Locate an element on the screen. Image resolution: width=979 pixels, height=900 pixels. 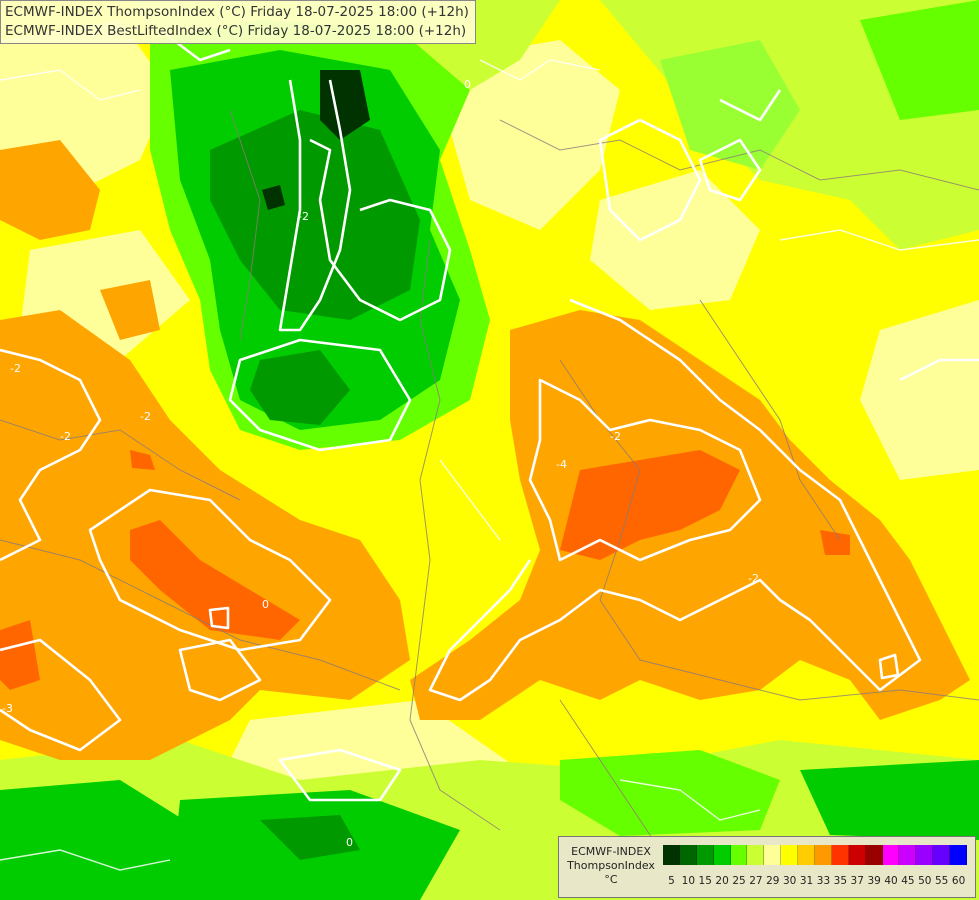
legend-tick: 31 is located at coordinates (806, 881).